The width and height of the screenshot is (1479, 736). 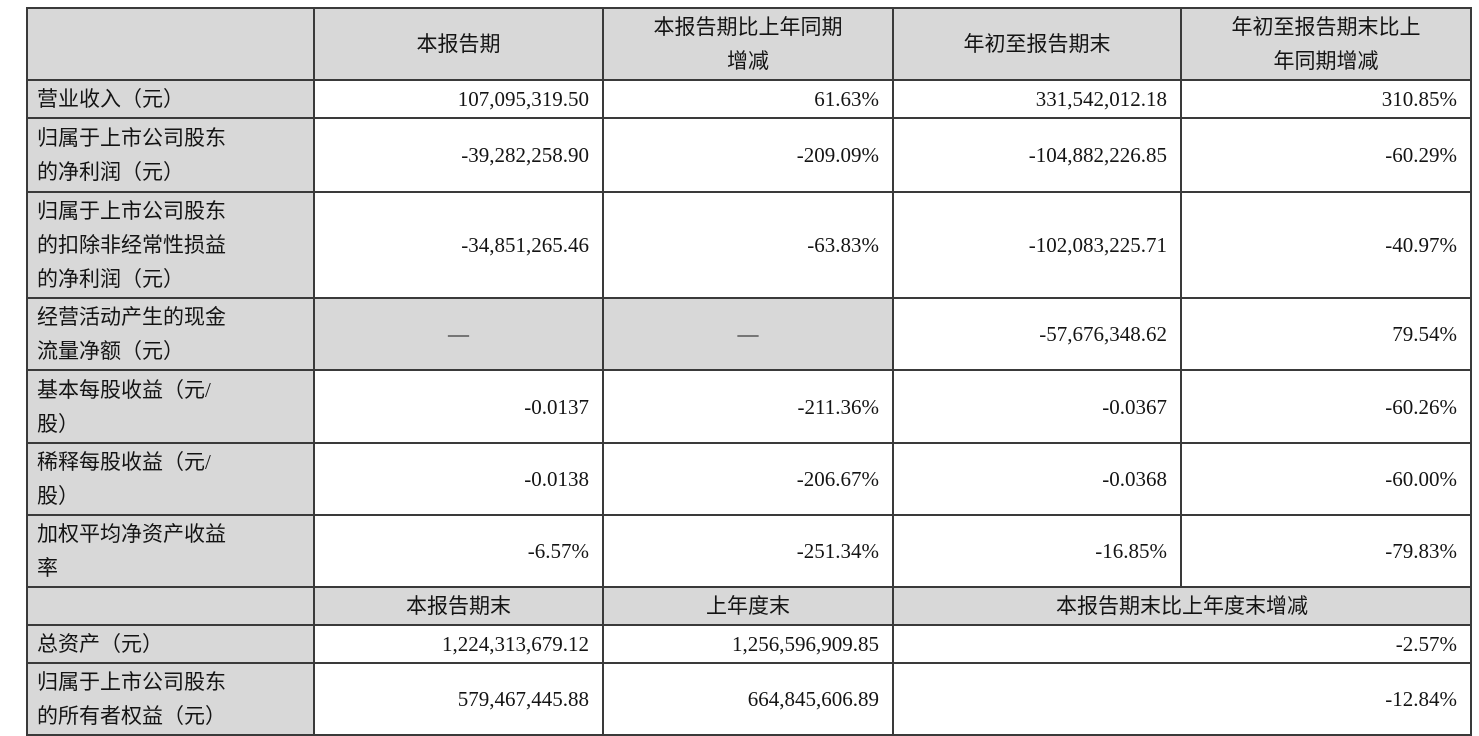 I want to click on value-period-yoy-dash: —, so click(x=748, y=334).